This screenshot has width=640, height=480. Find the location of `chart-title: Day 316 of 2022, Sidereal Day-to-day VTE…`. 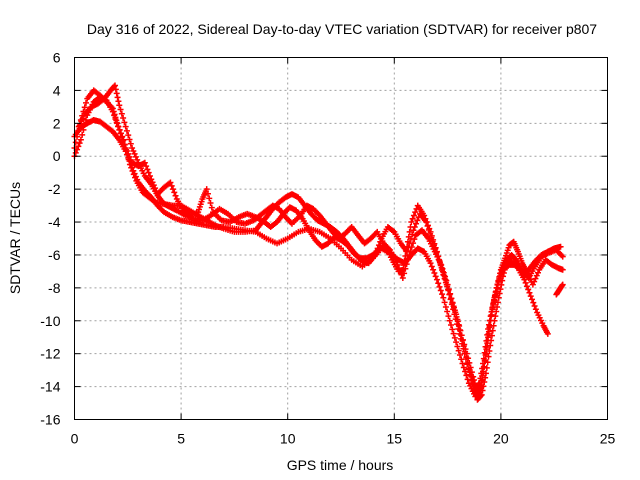

chart-title: Day 316 of 2022, Sidereal Day-to-day VTE… is located at coordinates (342, 29).